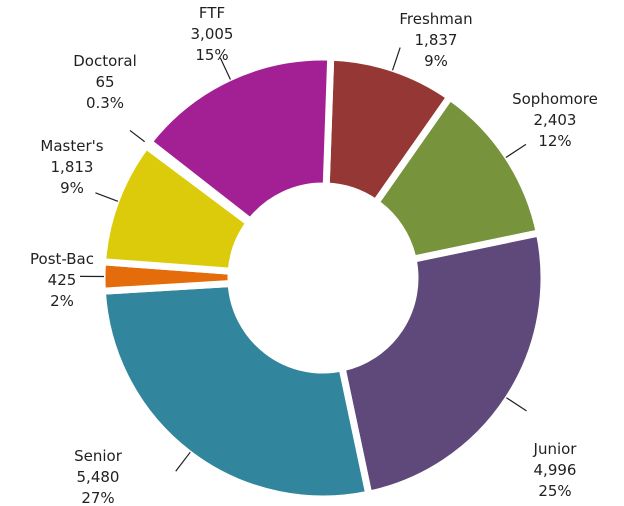  What do you see at coordinates (105, 103) in the screenshot?
I see `slice-percent: 0.3%` at bounding box center [105, 103].